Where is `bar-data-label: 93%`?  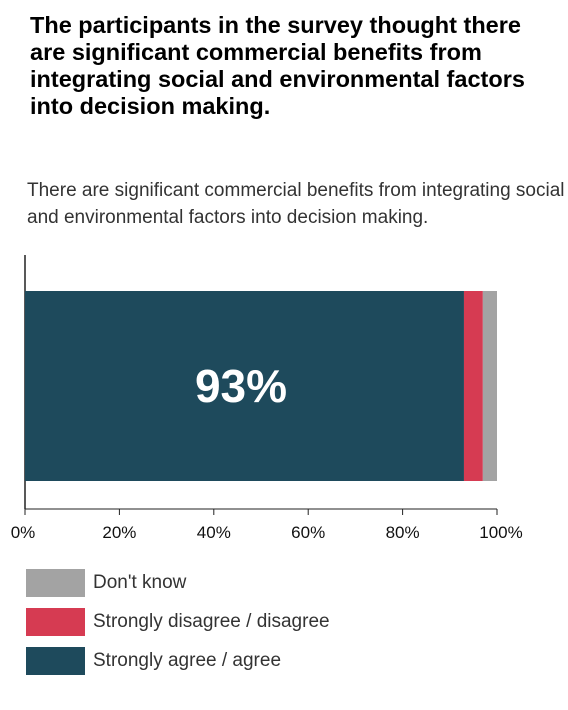 bar-data-label: 93% is located at coordinates (241, 386).